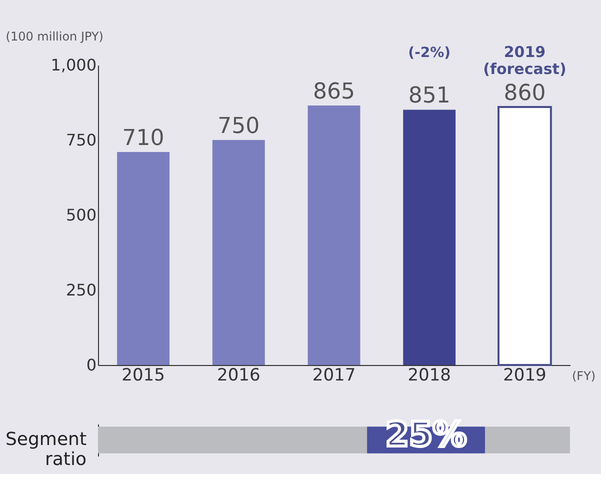  I want to click on x-tick-label: 2017, so click(334, 376).